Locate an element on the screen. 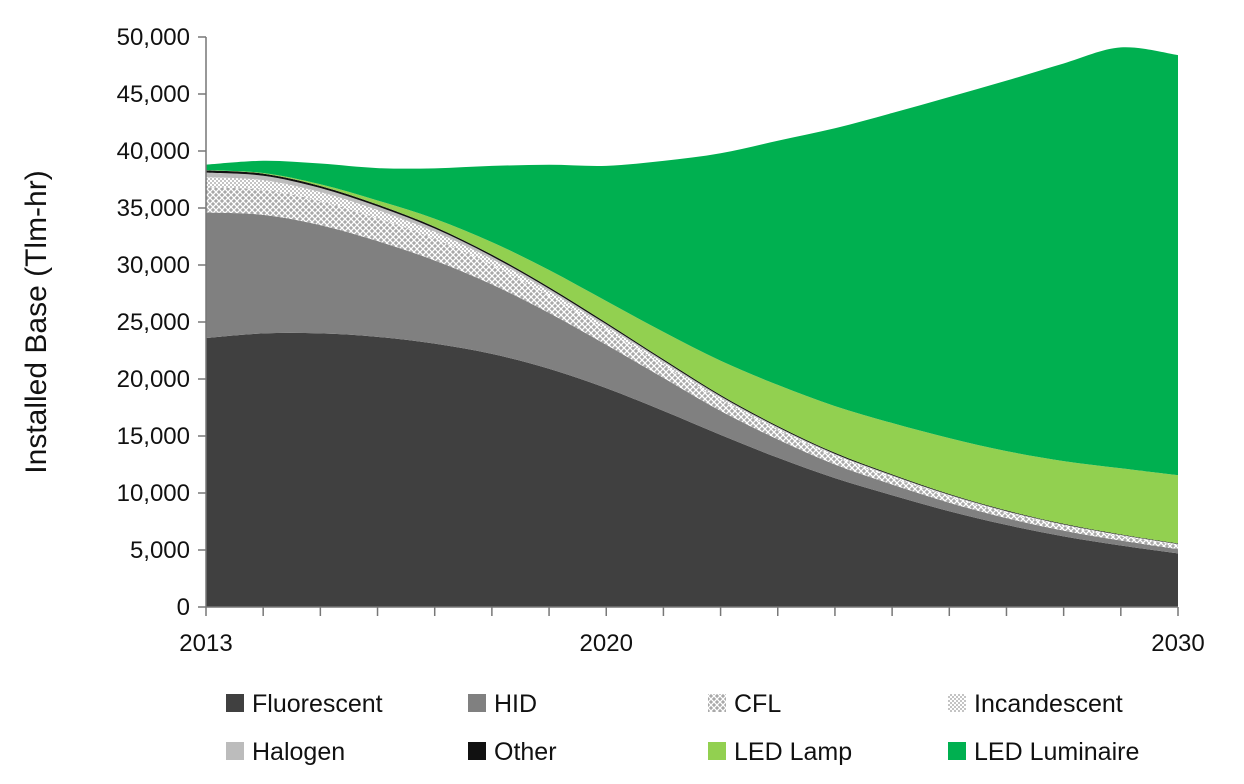 The image size is (1244, 784). y-axis-label: Installed Base (Tlm-hr) is located at coordinates (36, 321).